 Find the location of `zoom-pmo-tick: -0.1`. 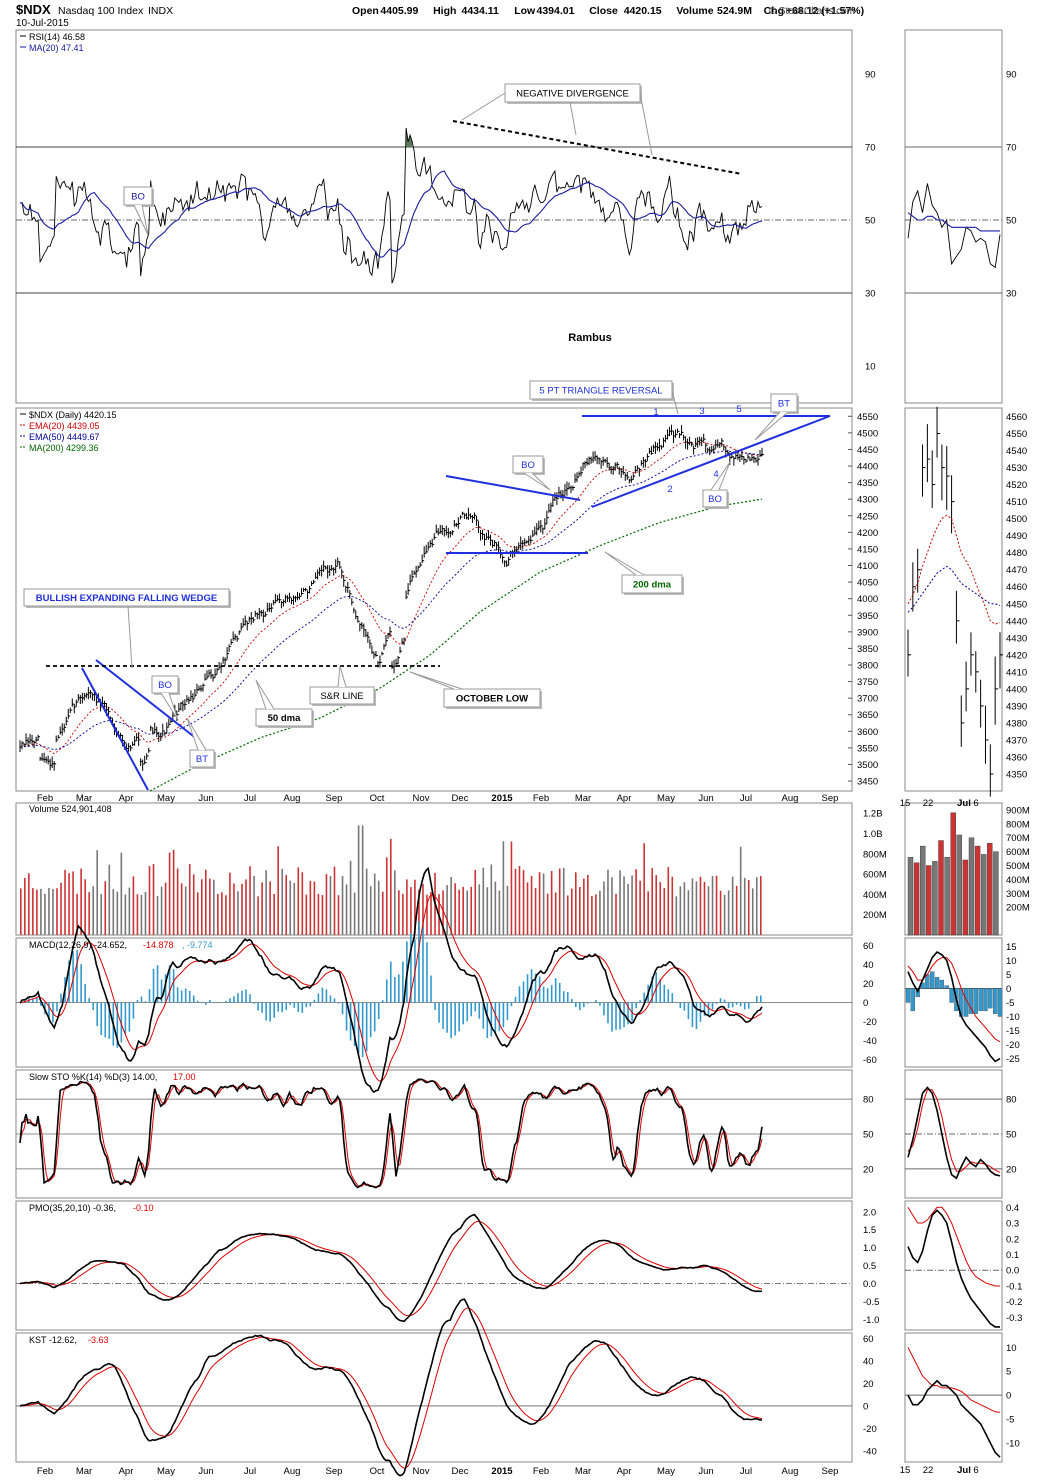

zoom-pmo-tick: -0.1 is located at coordinates (1014, 1286).